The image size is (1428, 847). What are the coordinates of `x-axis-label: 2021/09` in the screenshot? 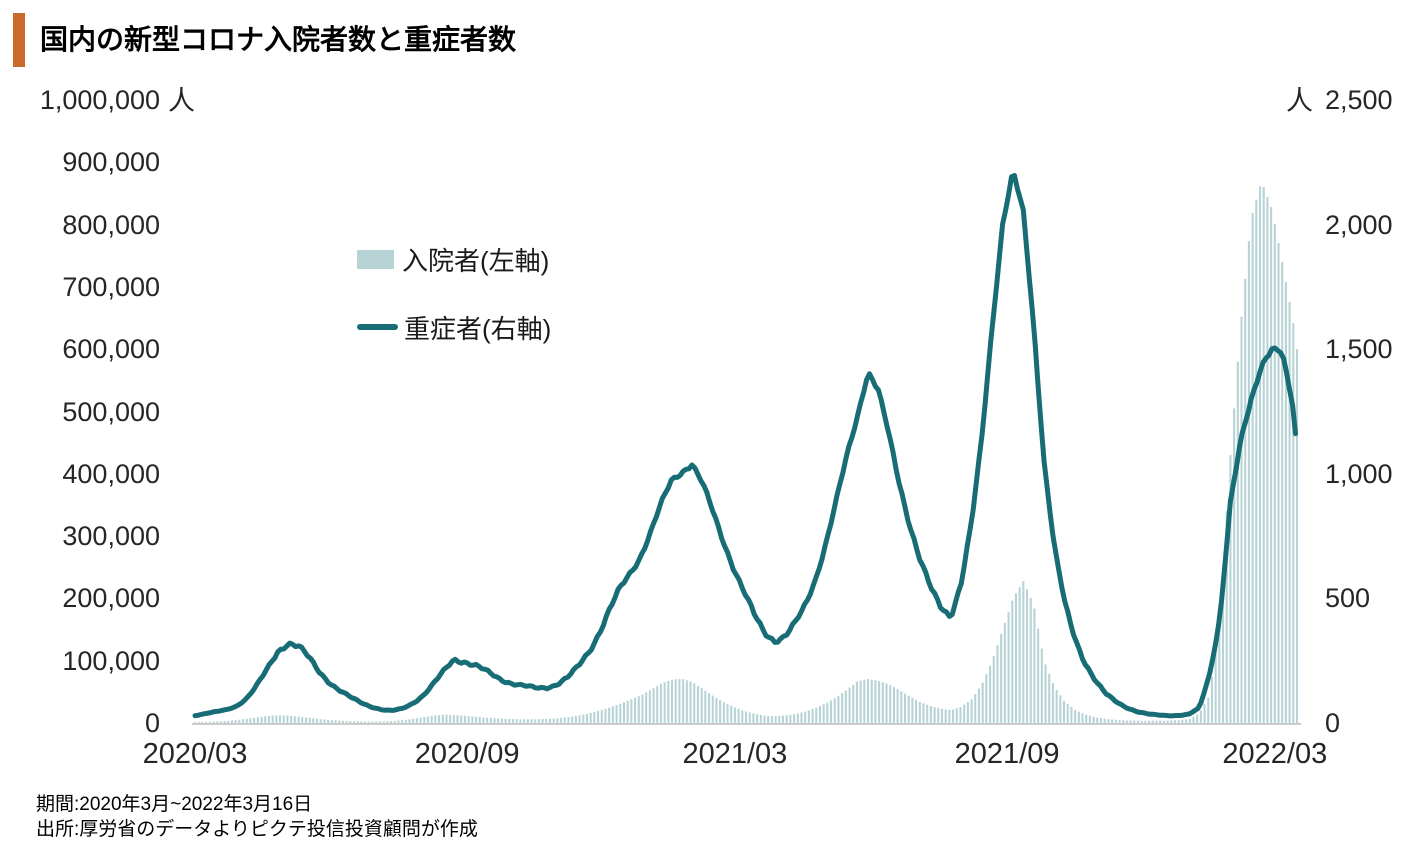 It's located at (1007, 754).